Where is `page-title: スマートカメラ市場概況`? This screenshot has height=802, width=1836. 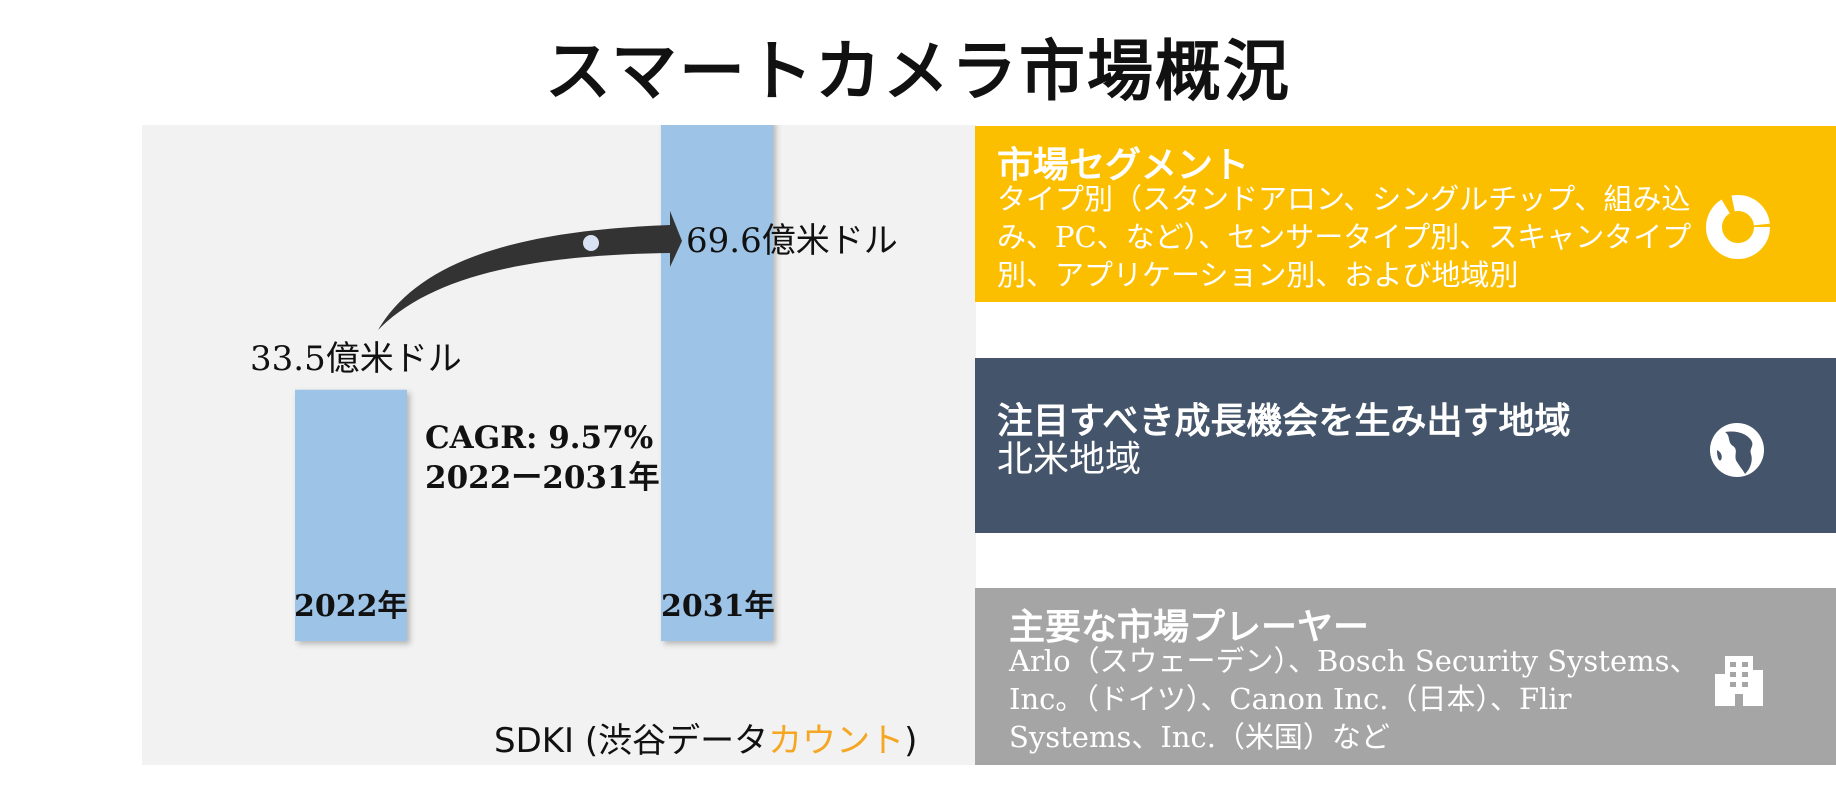 page-title: スマートカメラ市場概況 is located at coordinates (918, 71).